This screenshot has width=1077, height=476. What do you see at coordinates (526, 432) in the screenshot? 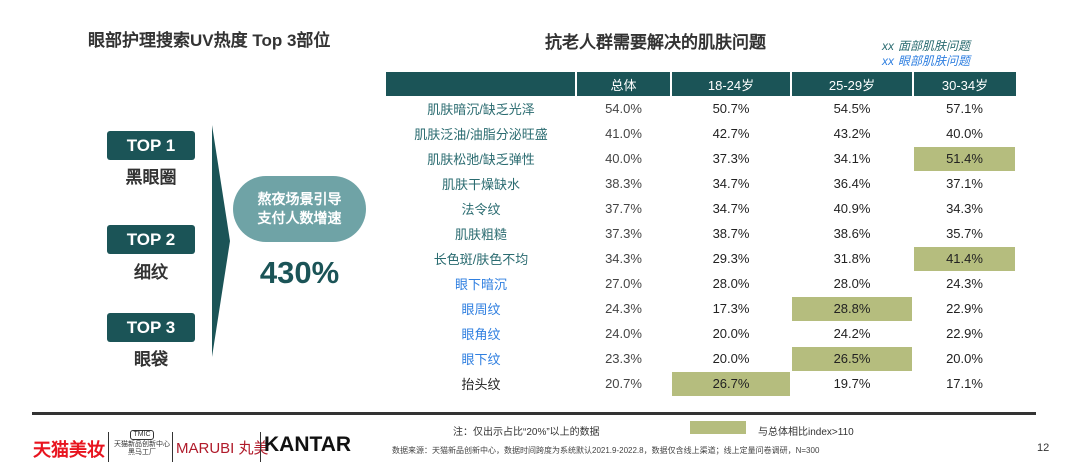
I see `footer-note: 注：仅出示占比“20%”以上的数据` at bounding box center [526, 432].